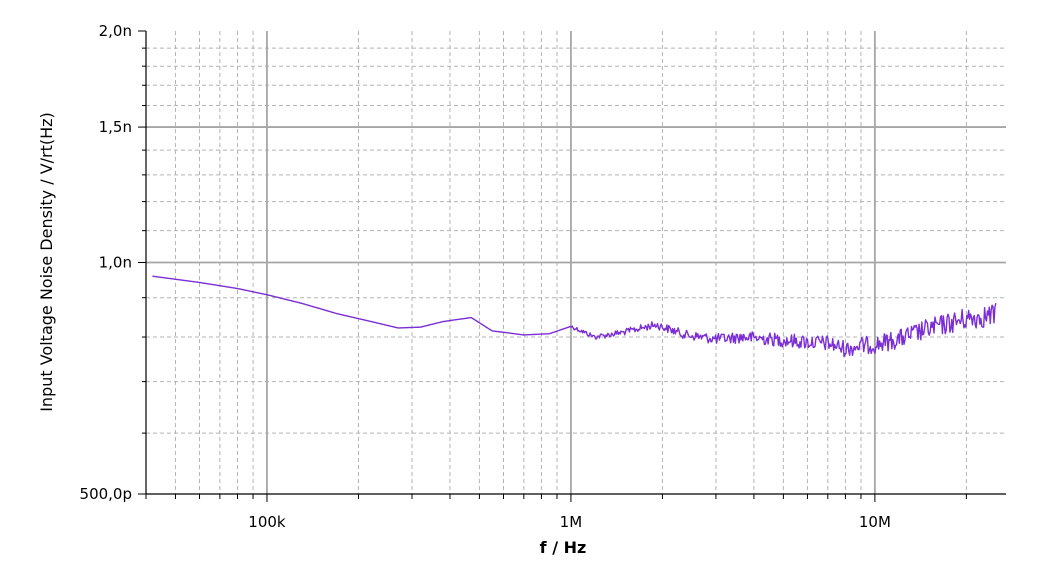 This screenshot has width=1048, height=574. What do you see at coordinates (115, 31) in the screenshot?
I see `y-tick-label: 2,0n` at bounding box center [115, 31].